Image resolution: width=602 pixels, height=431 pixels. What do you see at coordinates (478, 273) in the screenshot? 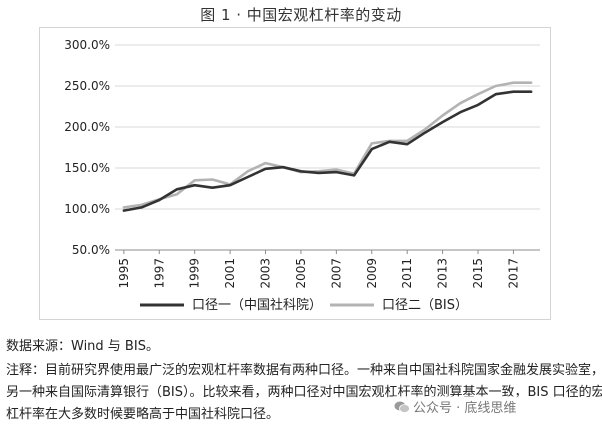
I see `x-tick-label: 2015` at bounding box center [478, 273].